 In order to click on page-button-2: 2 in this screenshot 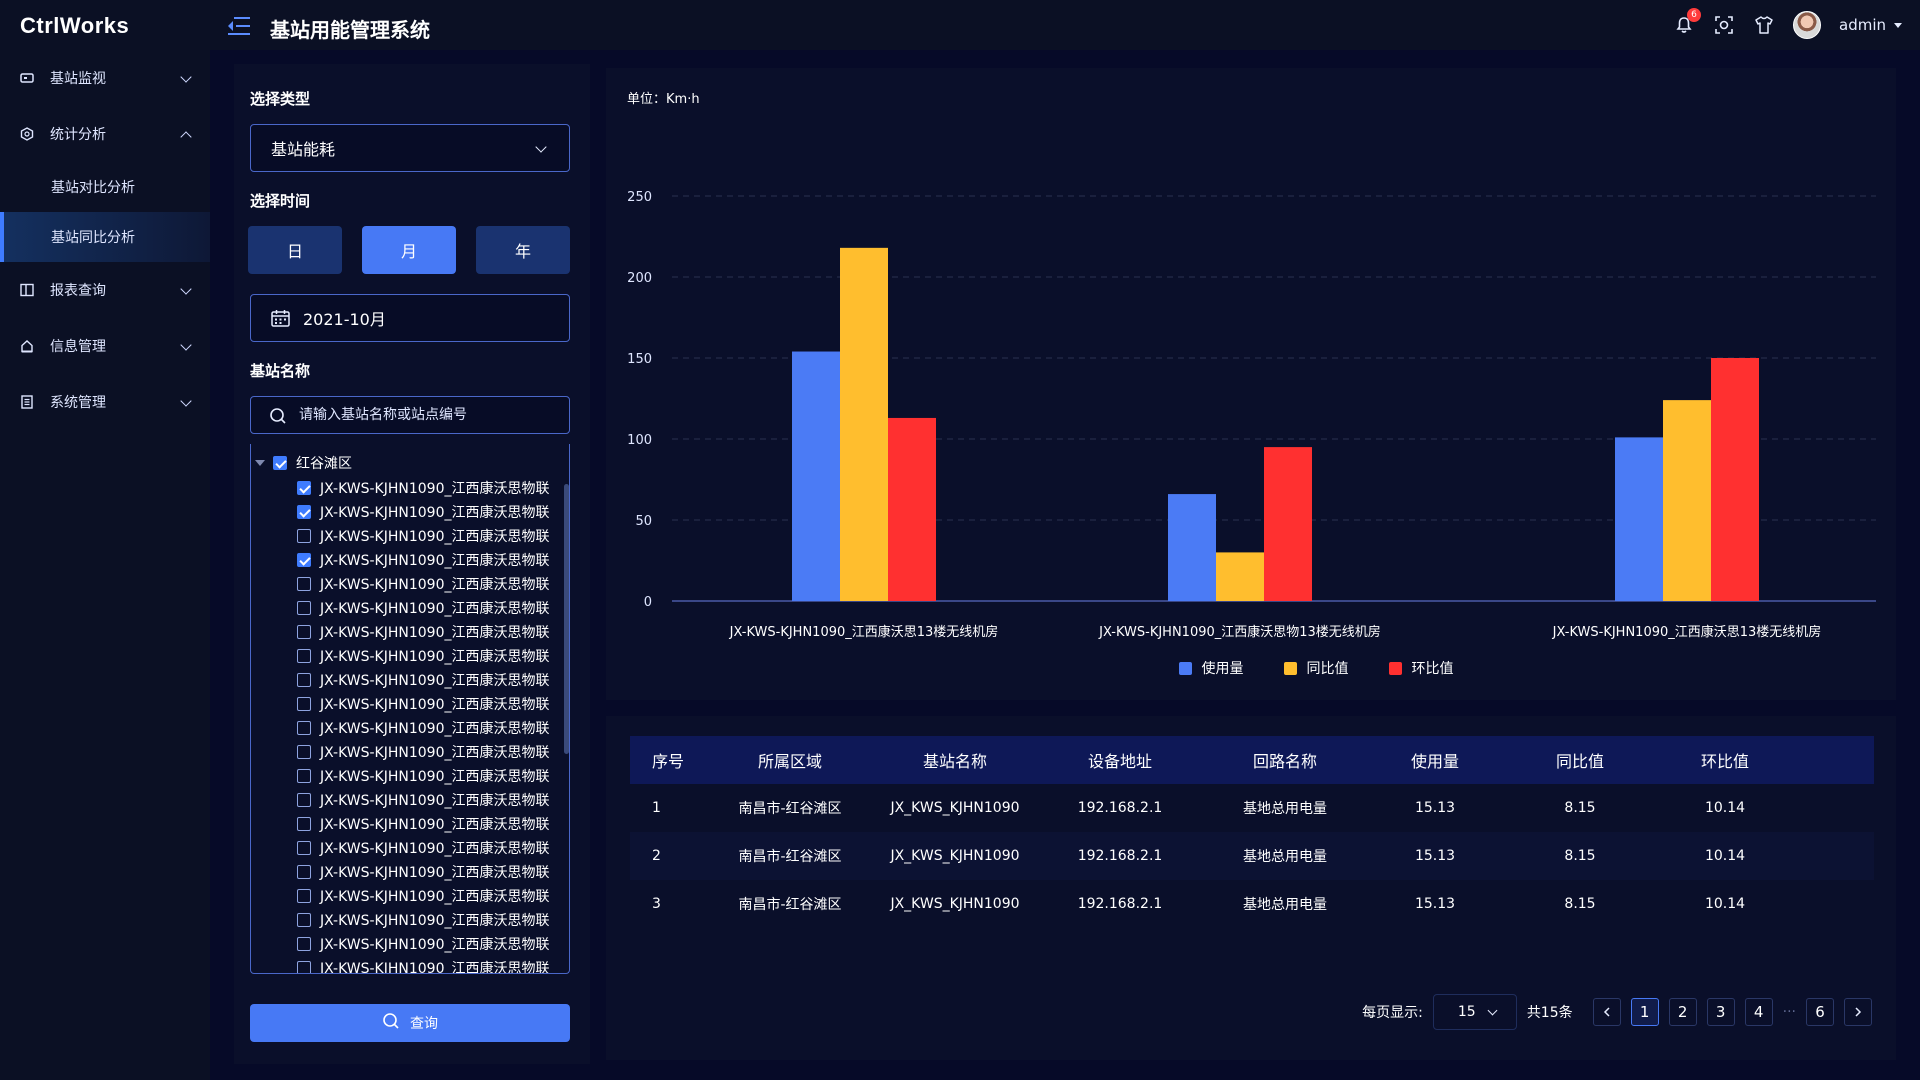, I will do `click(1682, 1012)`.